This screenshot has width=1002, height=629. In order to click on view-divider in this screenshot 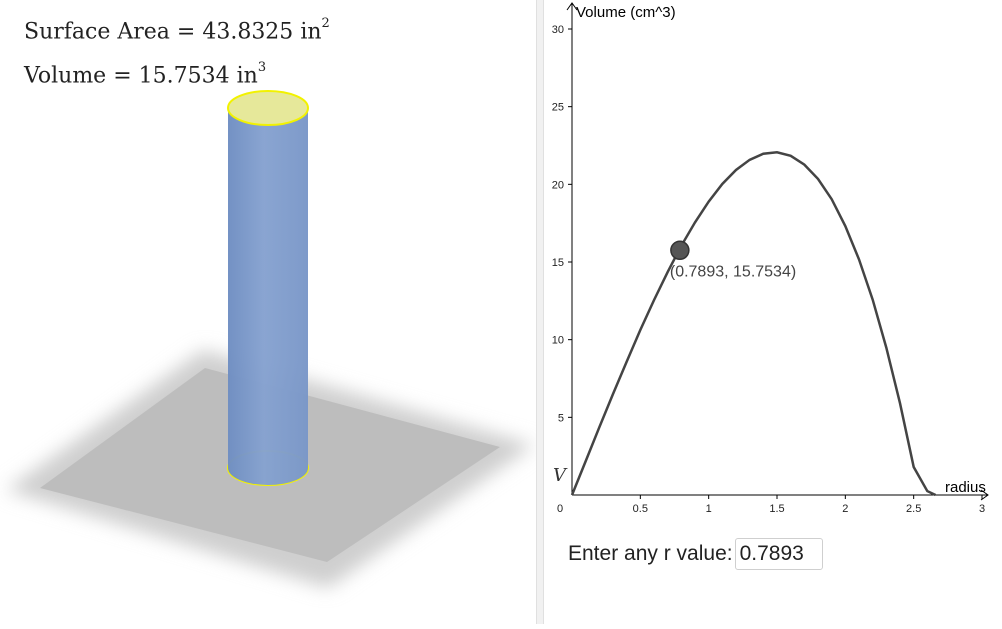, I will do `click(540, 312)`.